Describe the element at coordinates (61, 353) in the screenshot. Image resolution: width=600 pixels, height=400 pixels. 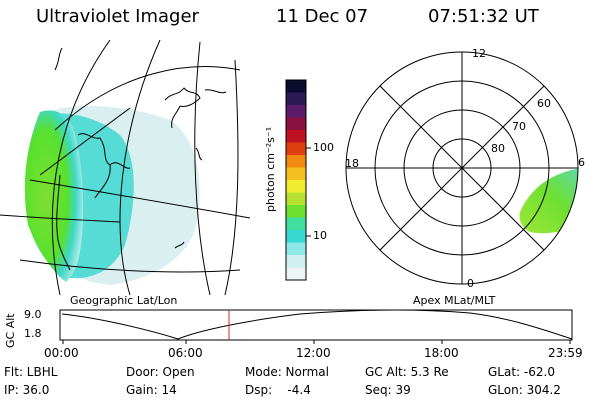
I see `timeline-xtick-0000: 00:00` at that location.